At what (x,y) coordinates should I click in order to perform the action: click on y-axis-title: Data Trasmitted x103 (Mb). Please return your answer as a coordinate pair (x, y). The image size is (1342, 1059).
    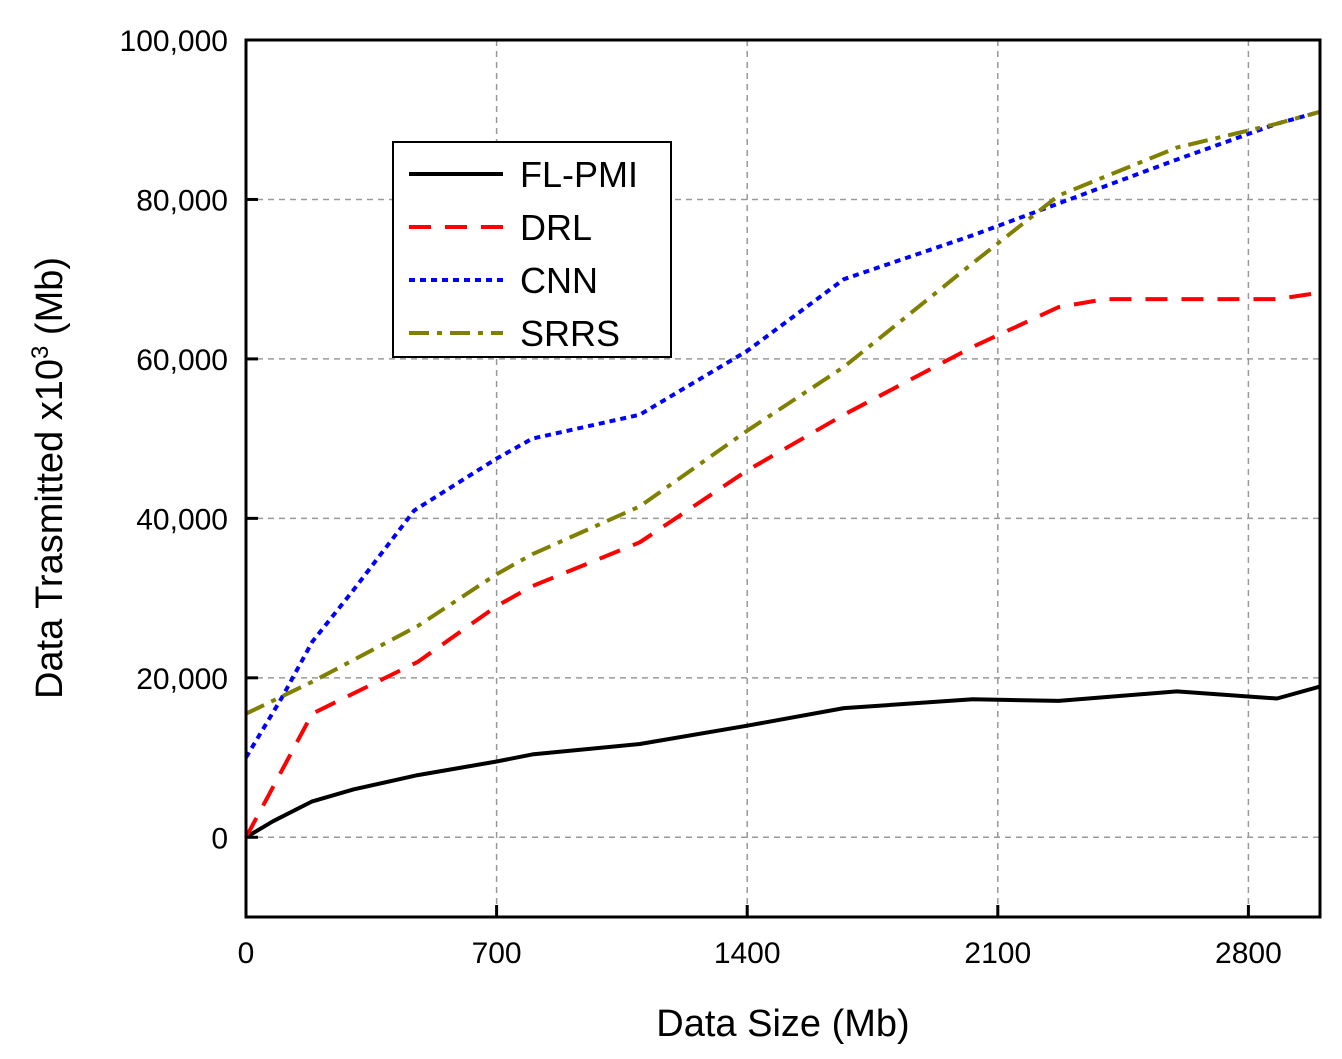
    Looking at the image, I should click on (49, 478).